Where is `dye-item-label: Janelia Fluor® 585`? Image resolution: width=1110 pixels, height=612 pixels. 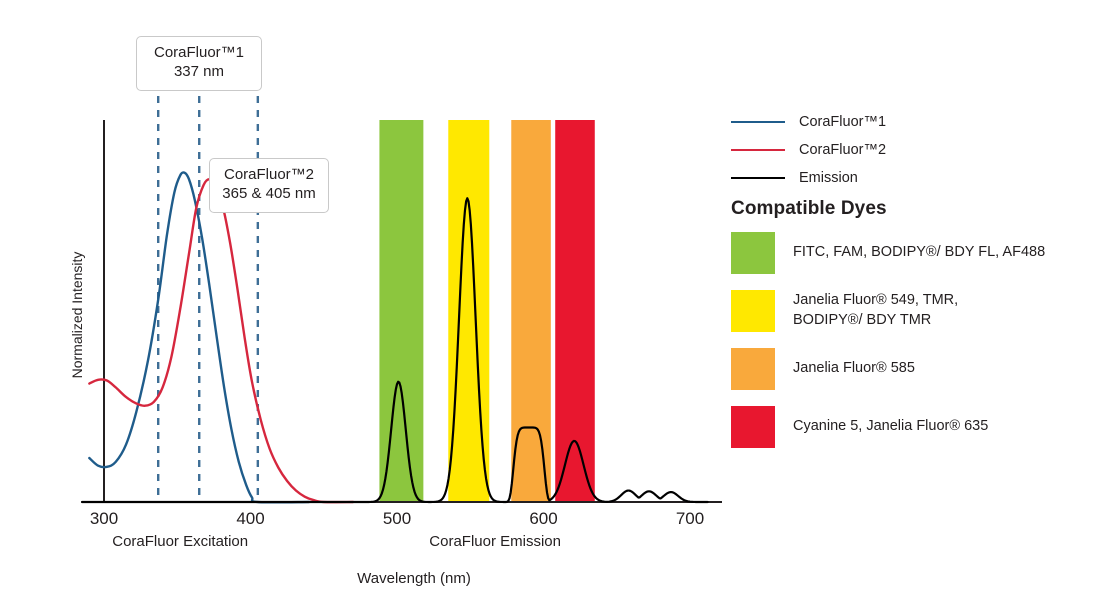
dye-item-label: Janelia Fluor® 585 is located at coordinates (854, 368).